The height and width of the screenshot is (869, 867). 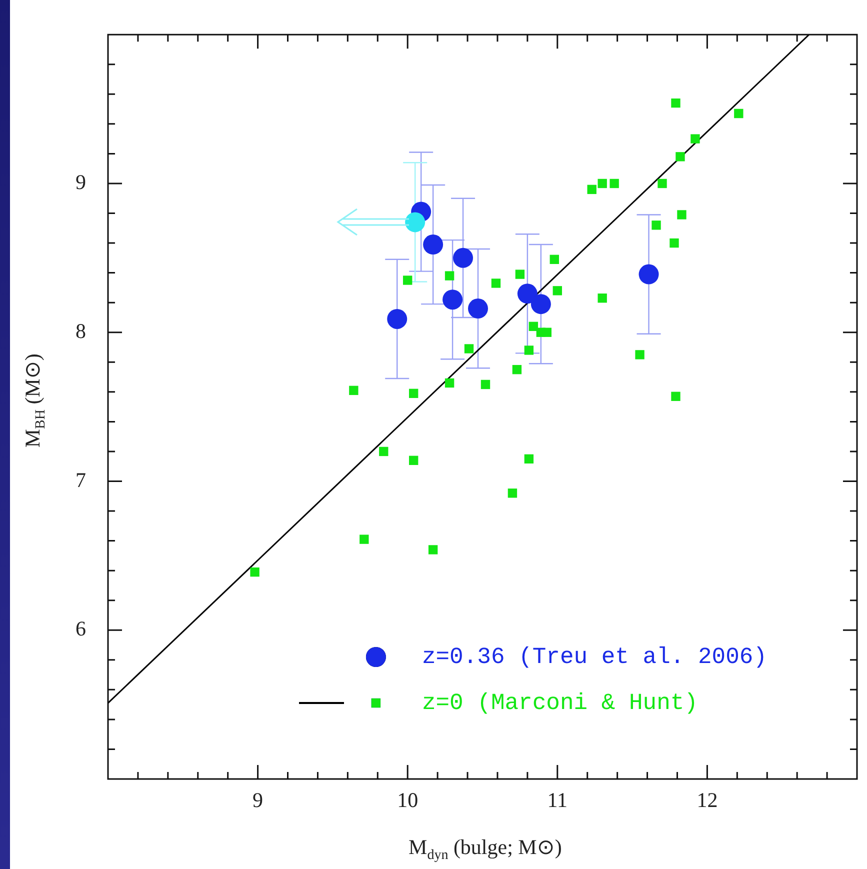 What do you see at coordinates (81, 182) in the screenshot?
I see `y-tick-label: 9` at bounding box center [81, 182].